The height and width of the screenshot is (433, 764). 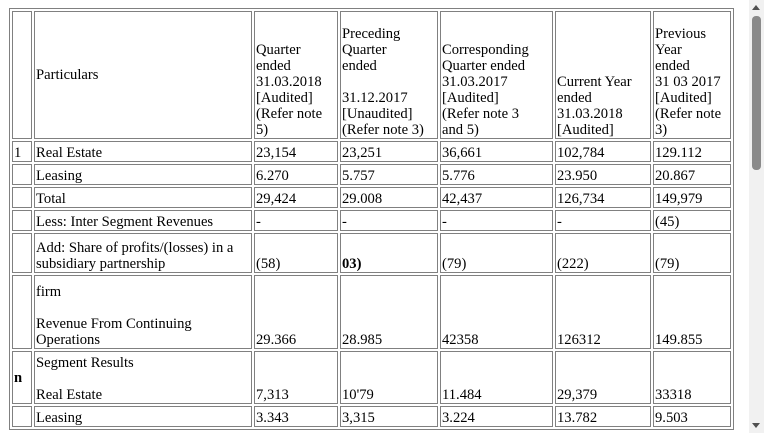 I want to click on cell-q3: 42,437, so click(x=496, y=197).